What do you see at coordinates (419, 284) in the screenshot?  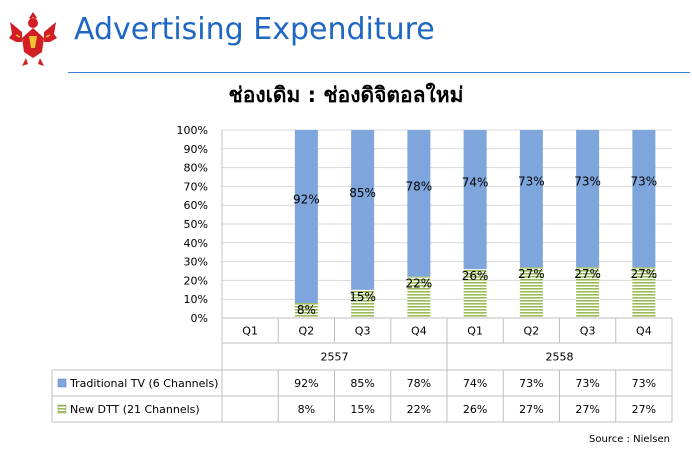 I see `data-label: 22%` at bounding box center [419, 284].